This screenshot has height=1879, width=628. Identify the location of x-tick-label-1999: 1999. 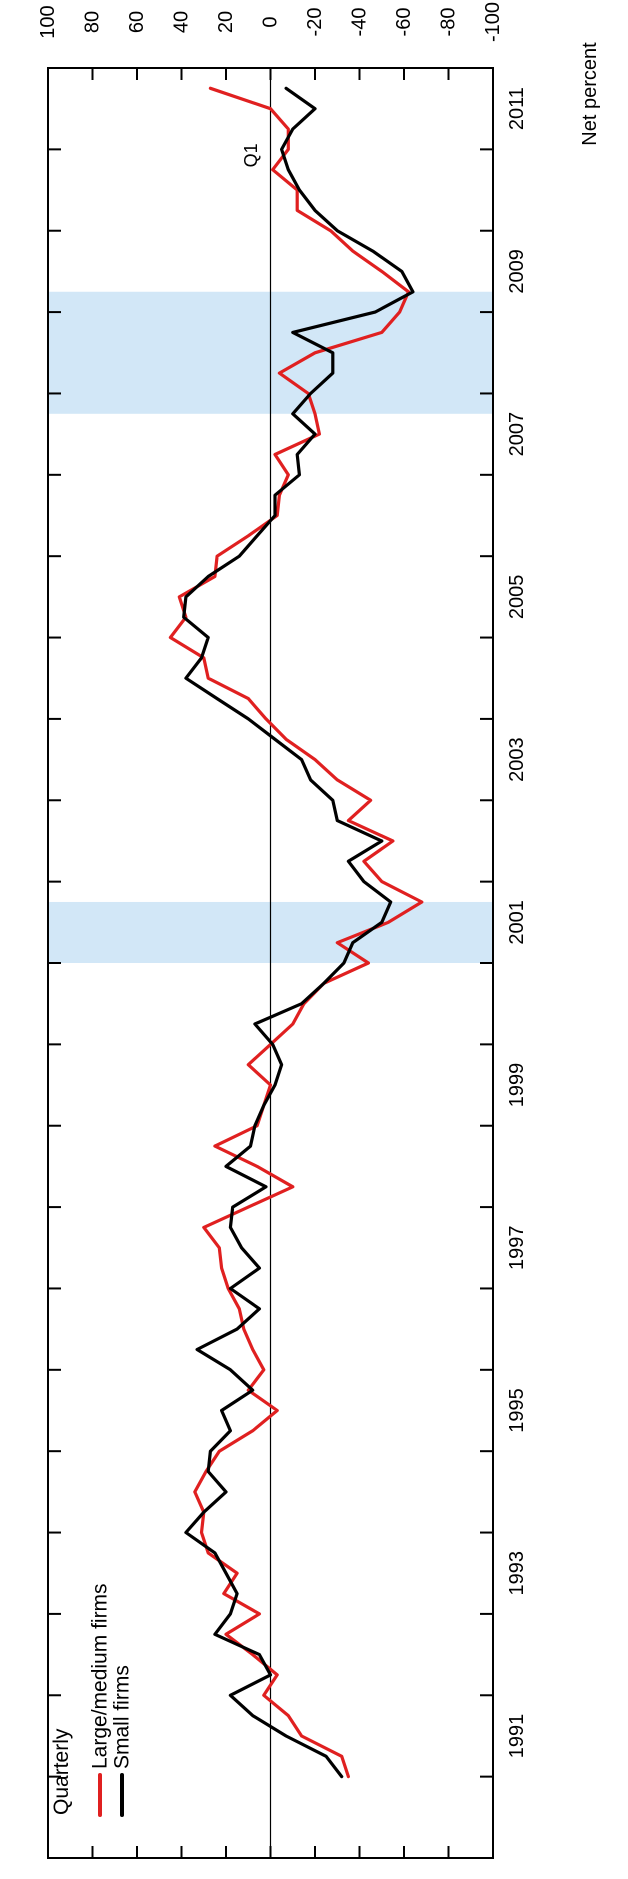
(517, 1085).